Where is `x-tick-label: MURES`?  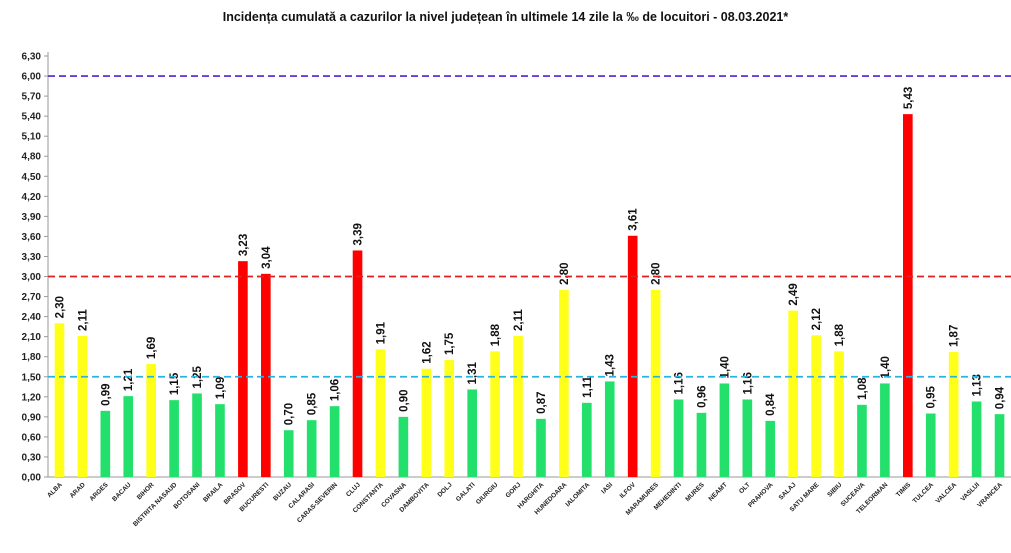 x-tick-label: MURES is located at coordinates (695, 492).